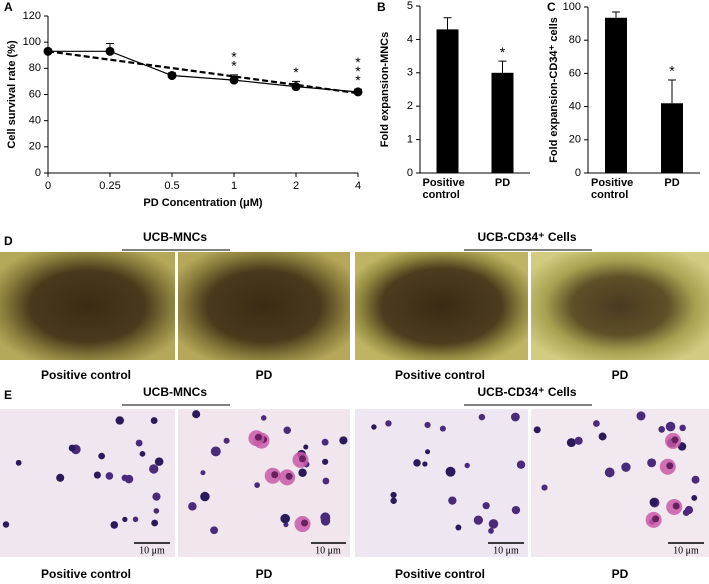 The width and height of the screenshot is (709, 584). I want to click on x-axis-title: PD Concentration (μM), so click(203, 203).